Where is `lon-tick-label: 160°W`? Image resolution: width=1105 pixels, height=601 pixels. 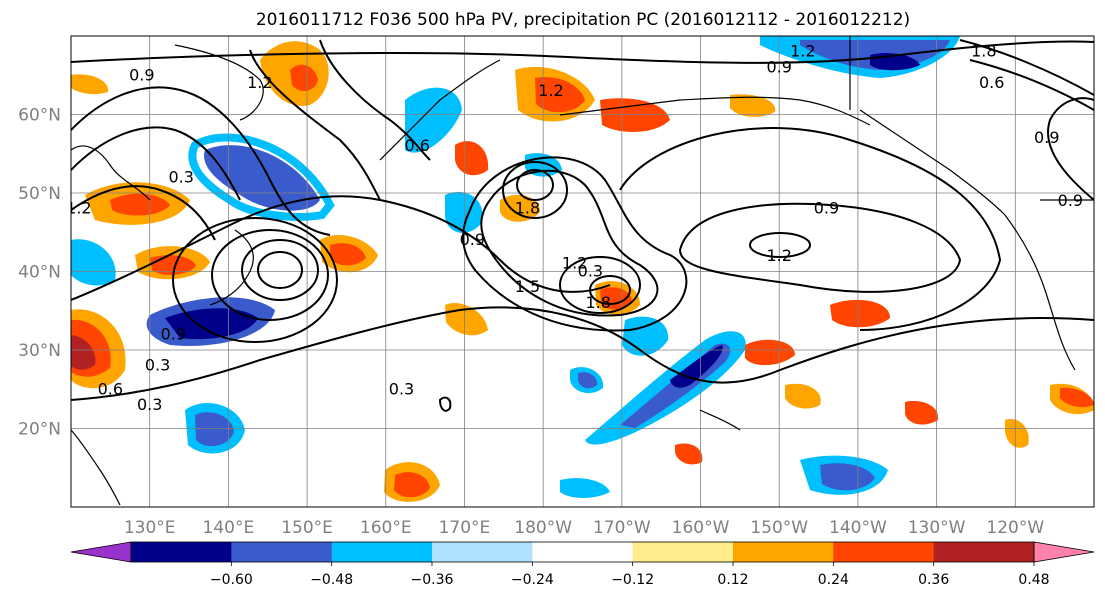
lon-tick-label: 160°W is located at coordinates (701, 528).